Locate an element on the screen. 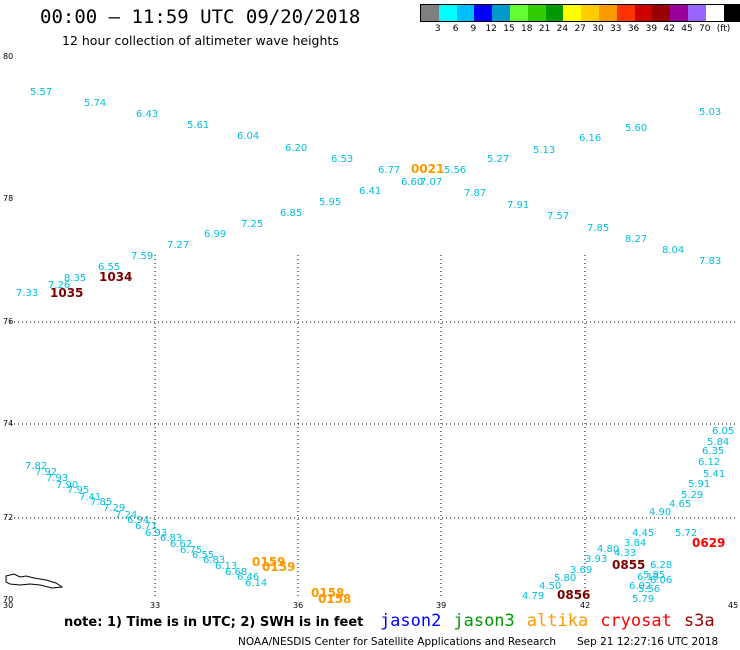  wave-height-value: 6.60 is located at coordinates (412, 182).